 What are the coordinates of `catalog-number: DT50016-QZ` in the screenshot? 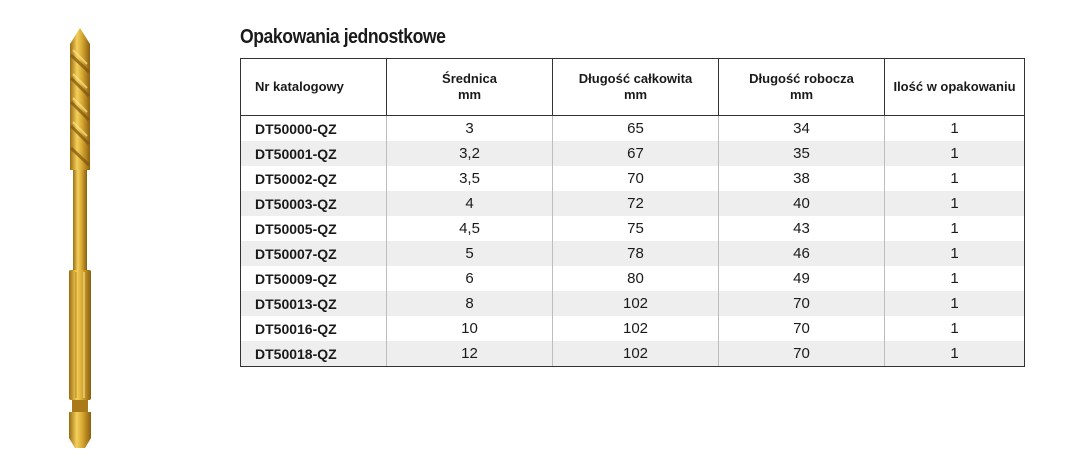 It's located at (313, 328).